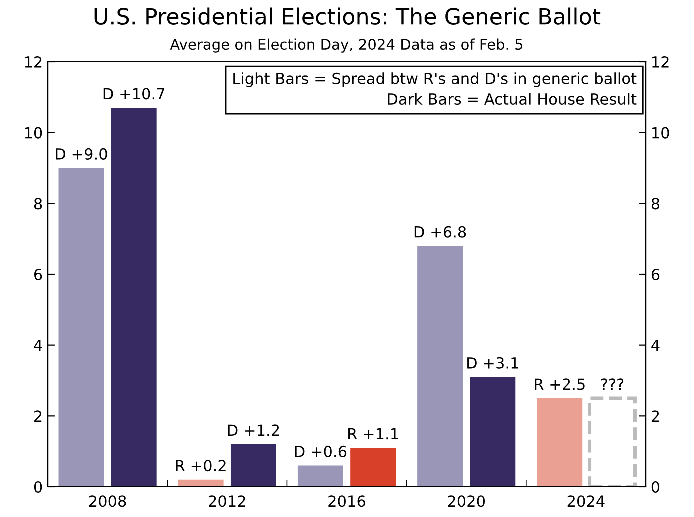 This screenshot has height=517, width=694. Describe the element at coordinates (346, 45) in the screenshot. I see `chart-subtitle: Average on Election Day, 2024 Data as of Feb. 5` at that location.